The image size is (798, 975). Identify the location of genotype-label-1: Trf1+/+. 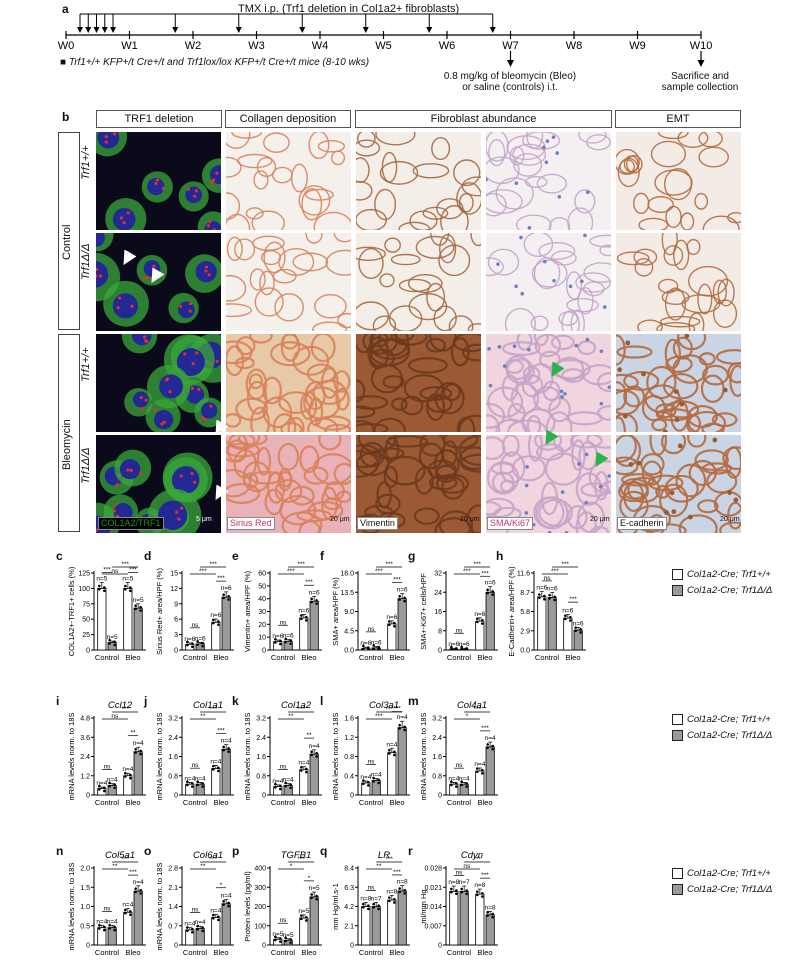
(86, 162).